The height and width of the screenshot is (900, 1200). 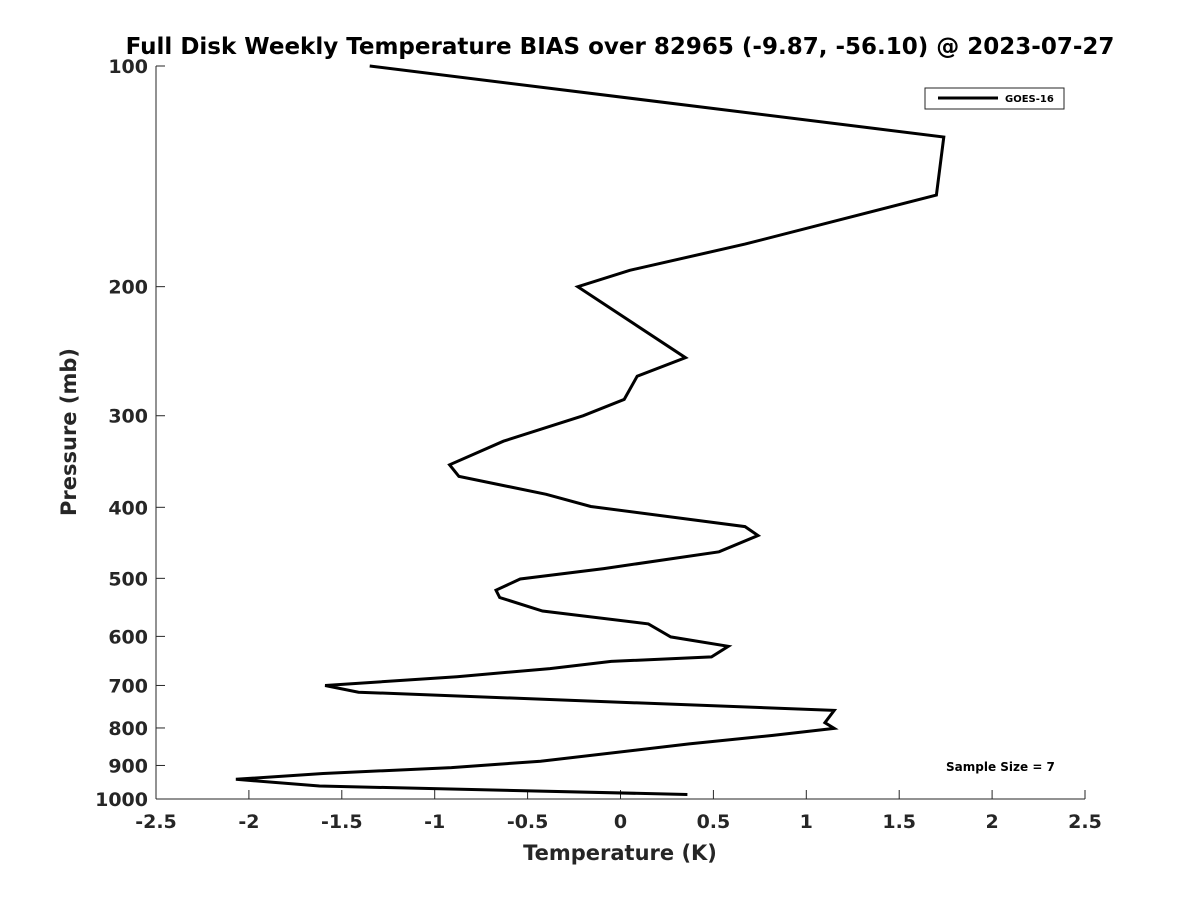 I want to click on y-tick-label: 900, so click(x=128, y=766).